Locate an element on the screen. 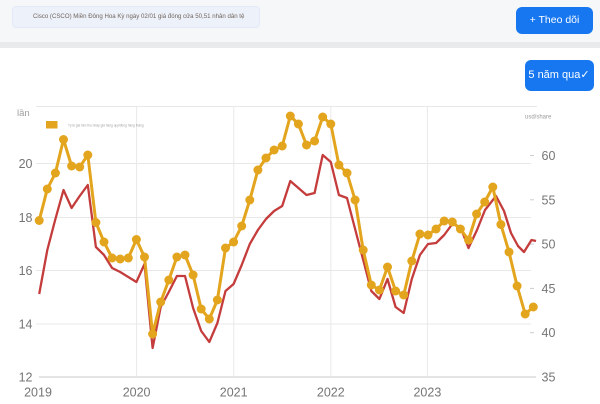 The image size is (600, 404). svg-text: 55 is located at coordinates (549, 200).